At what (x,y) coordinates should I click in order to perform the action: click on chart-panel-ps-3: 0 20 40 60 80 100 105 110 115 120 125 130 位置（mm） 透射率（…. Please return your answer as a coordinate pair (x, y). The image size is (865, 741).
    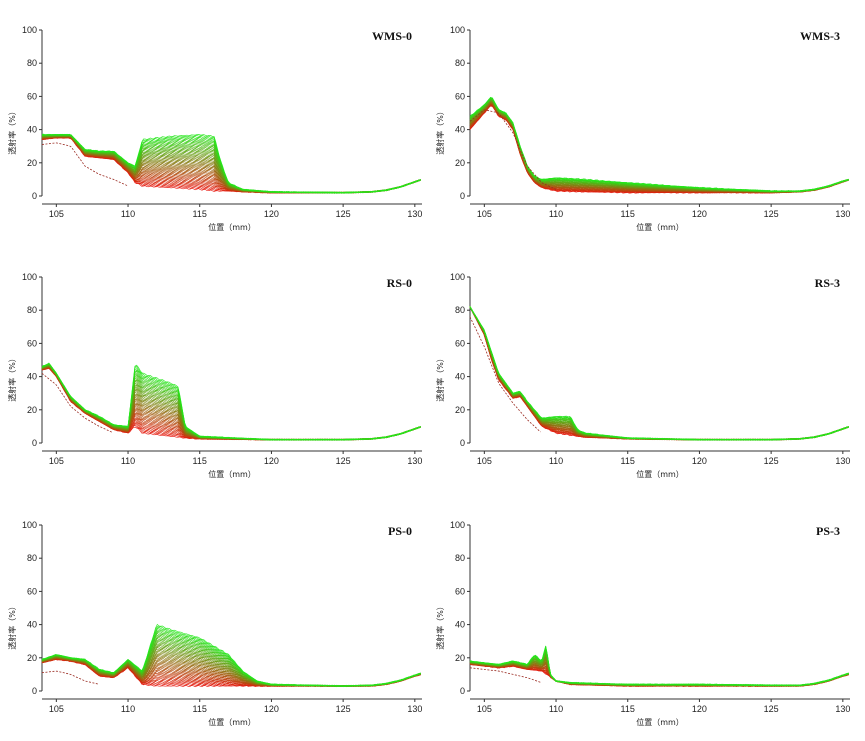
    Looking at the image, I should click on (642, 623).